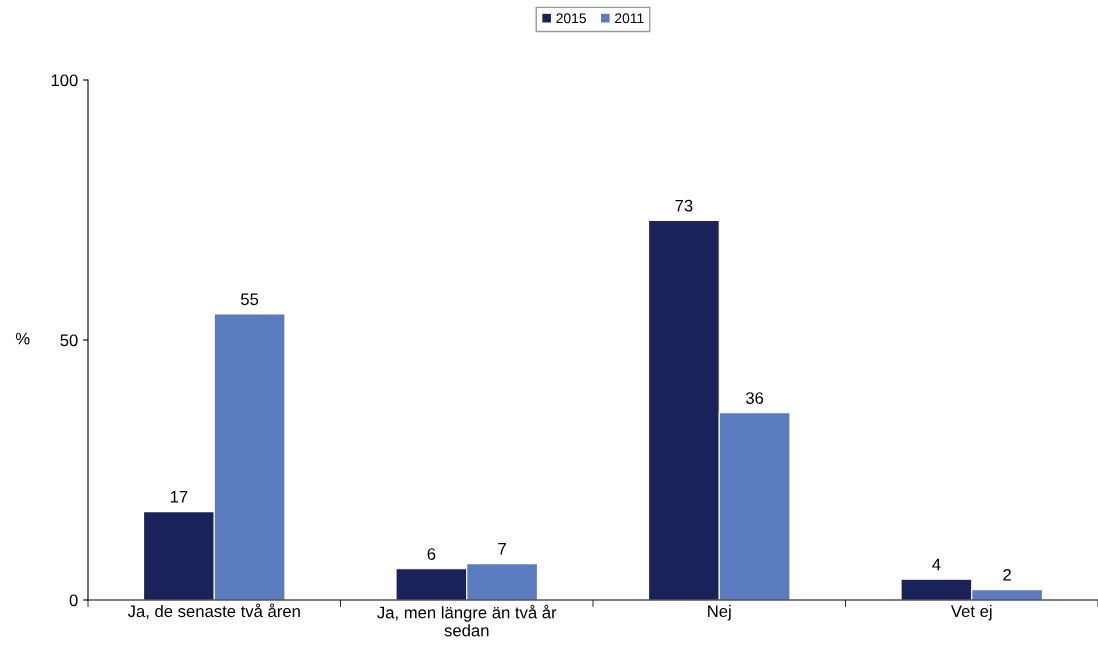 The width and height of the screenshot is (1098, 656). What do you see at coordinates (684, 205) in the screenshot?
I see `data-label: 73` at bounding box center [684, 205].